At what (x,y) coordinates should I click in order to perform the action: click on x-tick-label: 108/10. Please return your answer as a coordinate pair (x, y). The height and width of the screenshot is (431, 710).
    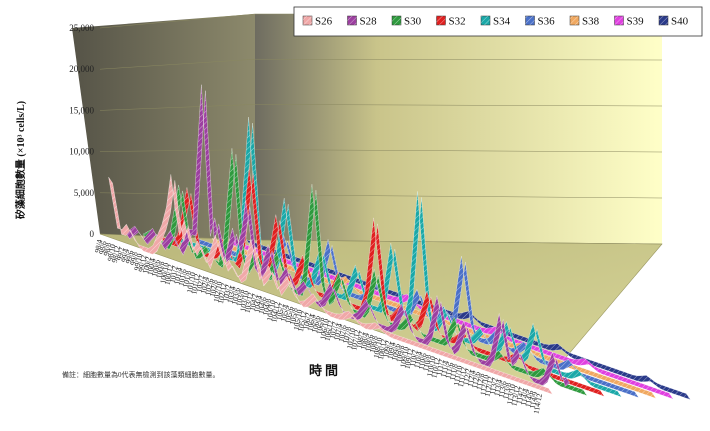
    Looking at the image, I should click on (377, 348).